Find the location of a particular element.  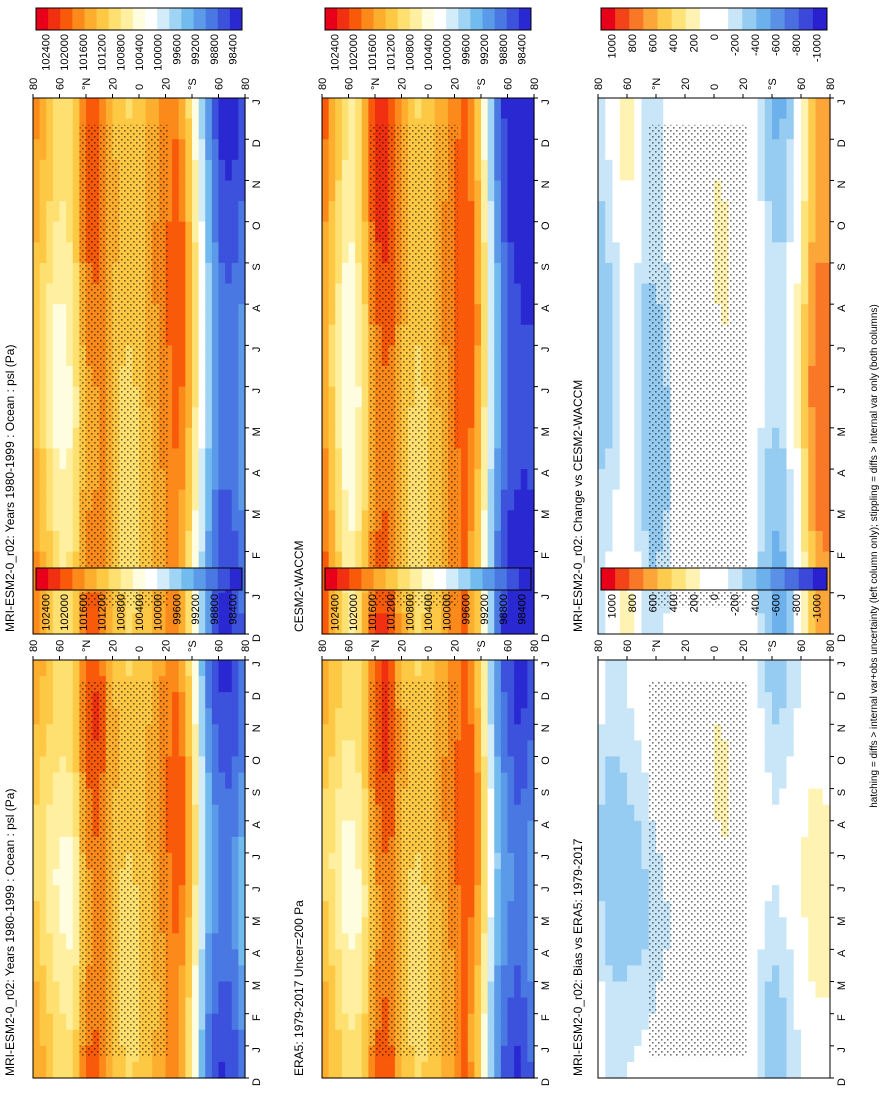

stippling-overlay is located at coordinates (124, 366).